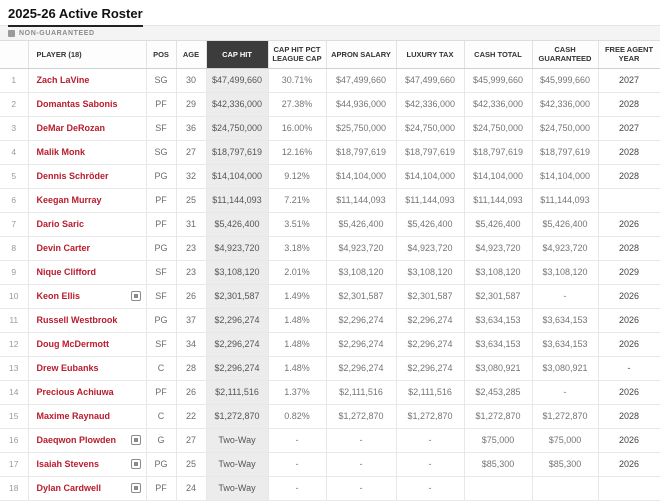  I want to click on player-link: Dylan Cardwell, so click(69, 488).